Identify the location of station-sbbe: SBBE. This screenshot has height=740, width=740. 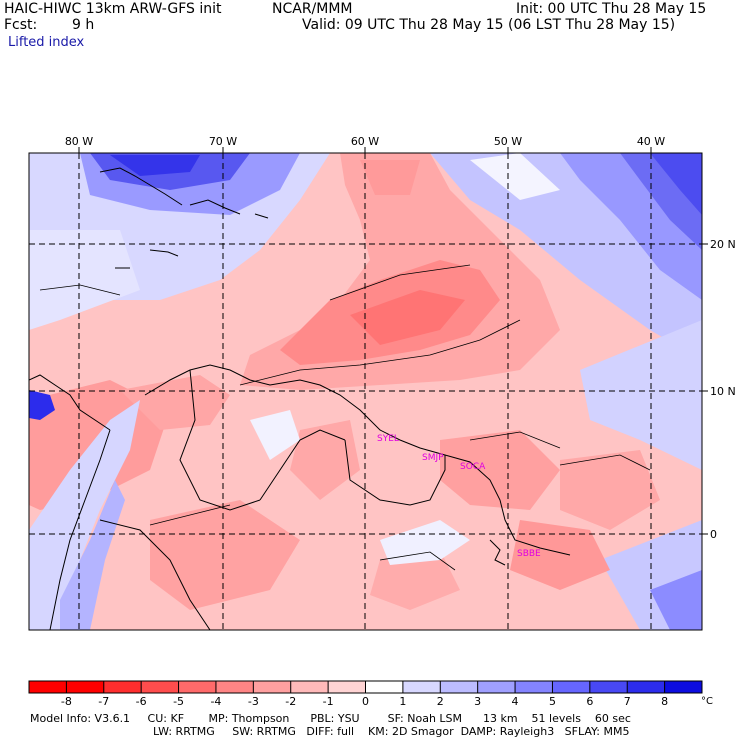
(529, 554).